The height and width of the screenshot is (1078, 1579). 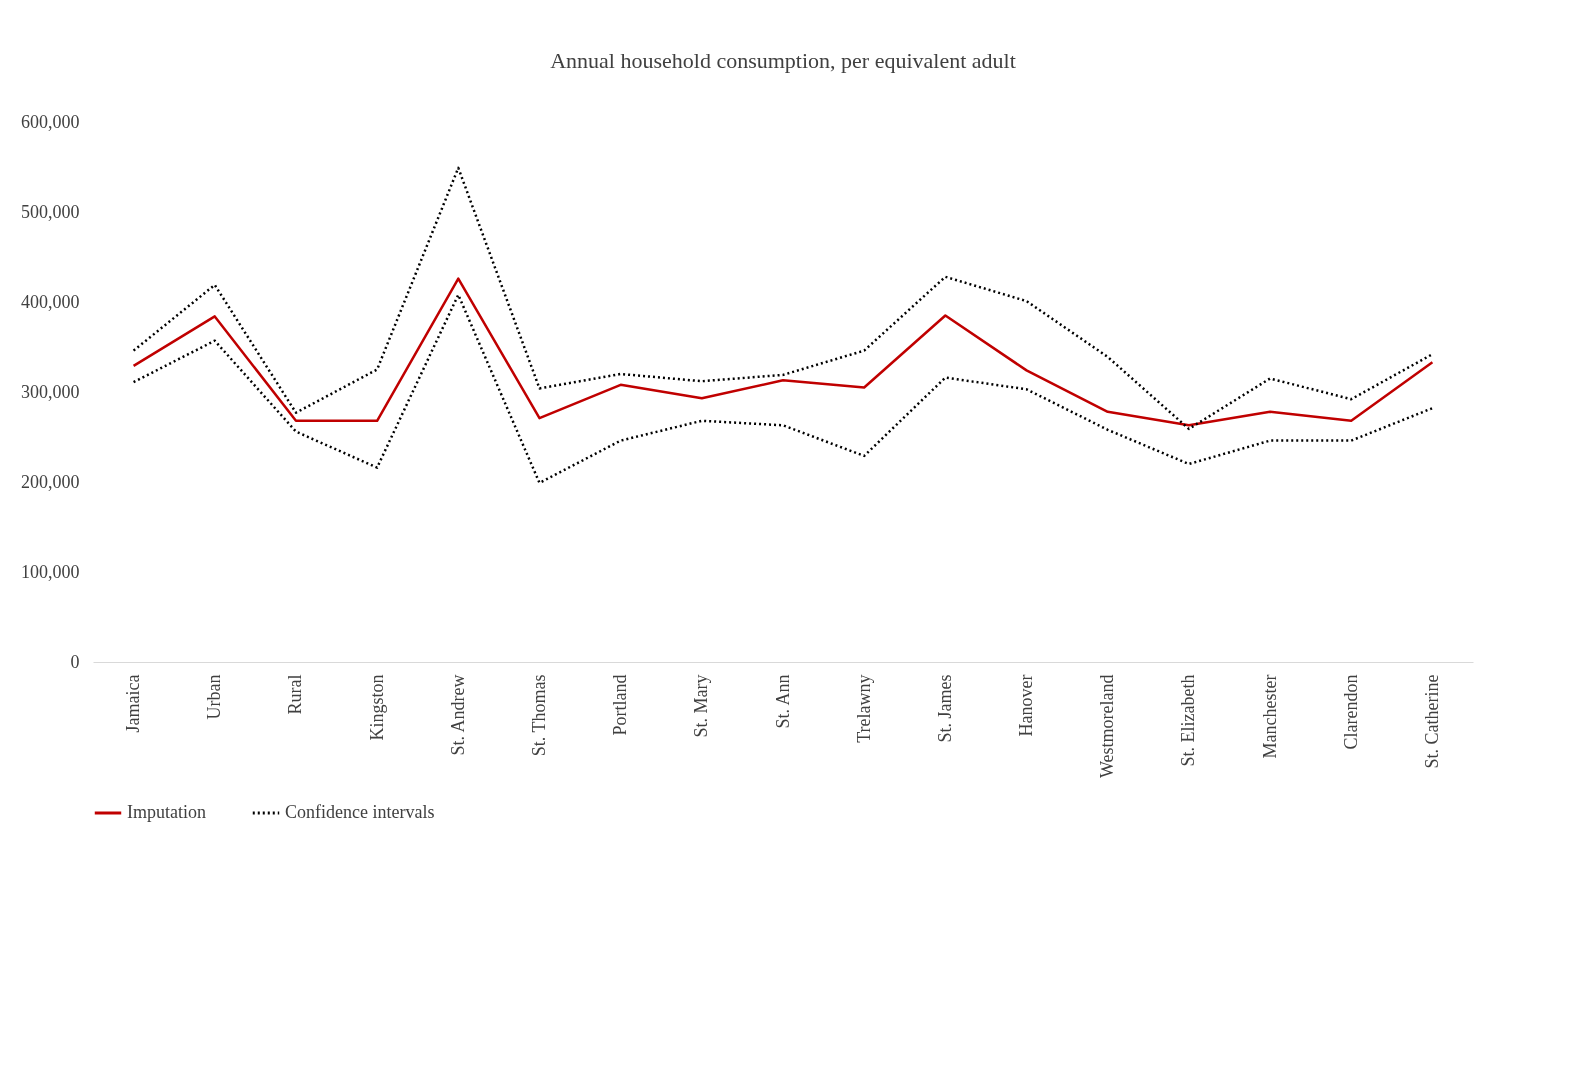 I want to click on x-tick-label: St. Elizabeth, so click(x=1188, y=720).